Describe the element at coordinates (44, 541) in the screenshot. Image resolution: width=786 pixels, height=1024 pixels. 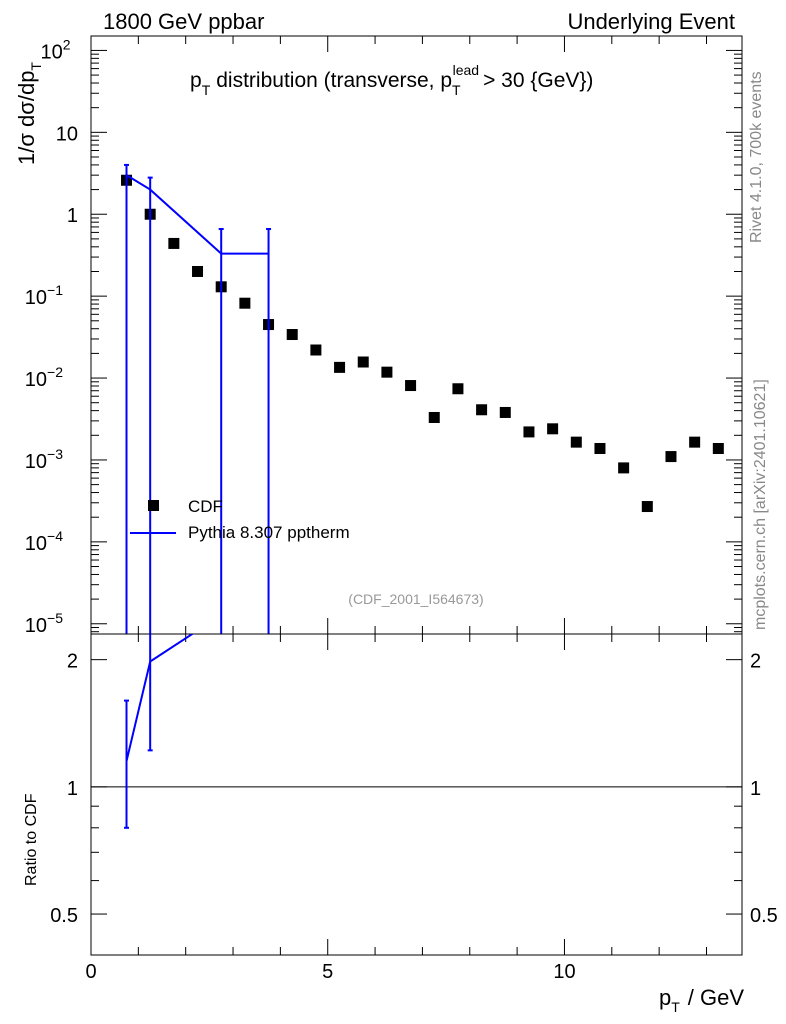
I see `main-y-tick-label: 10⁻⁴` at that location.